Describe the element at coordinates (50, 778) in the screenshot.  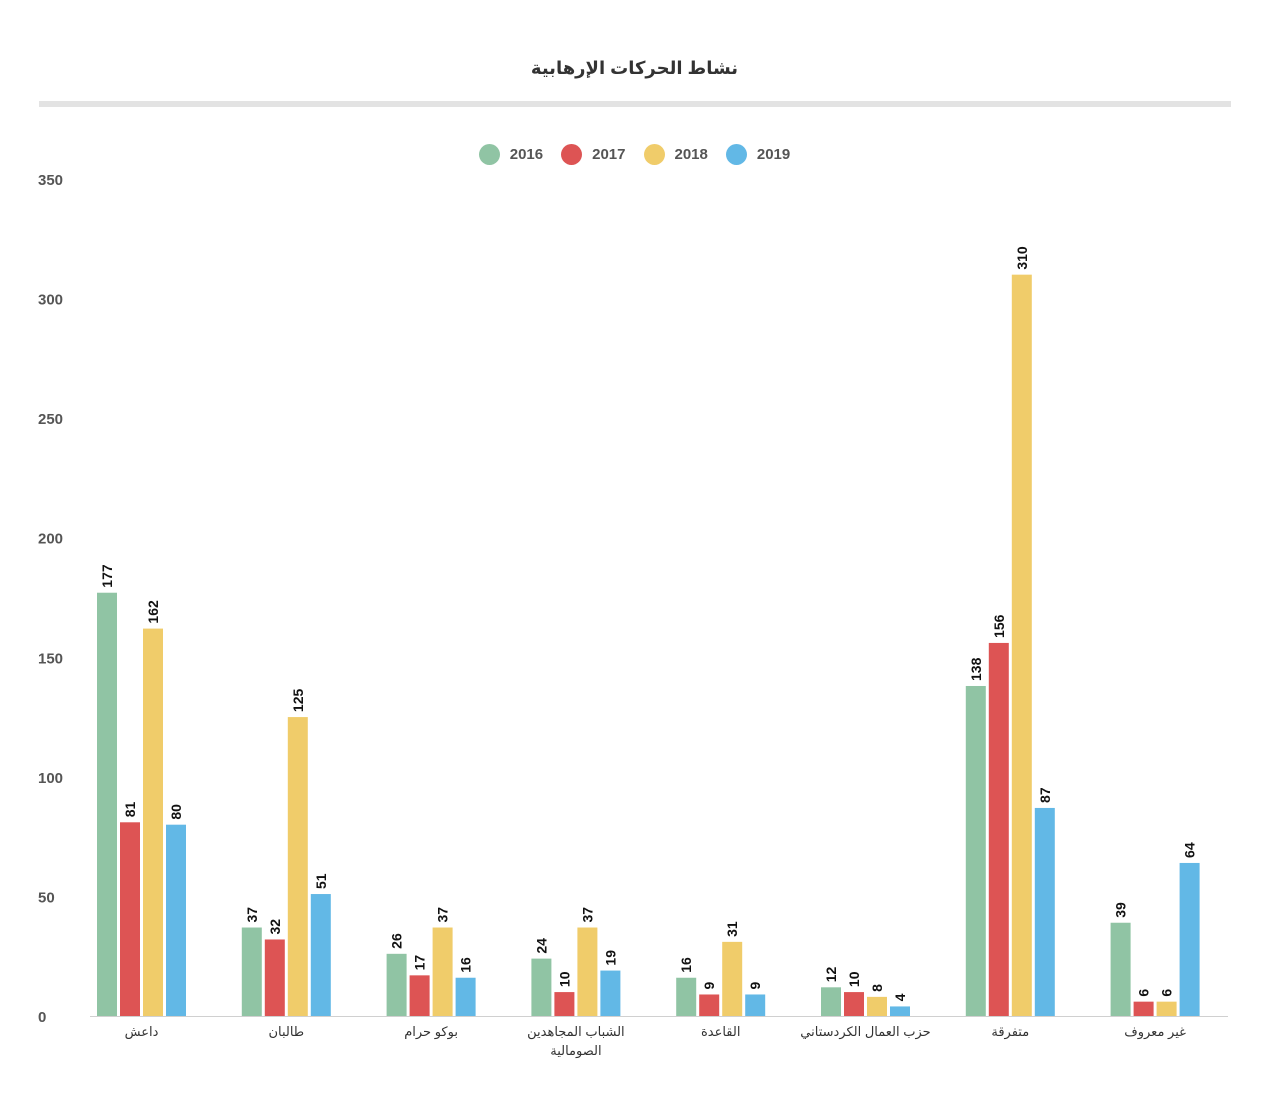
I see `y-tick-label: 100` at that location.